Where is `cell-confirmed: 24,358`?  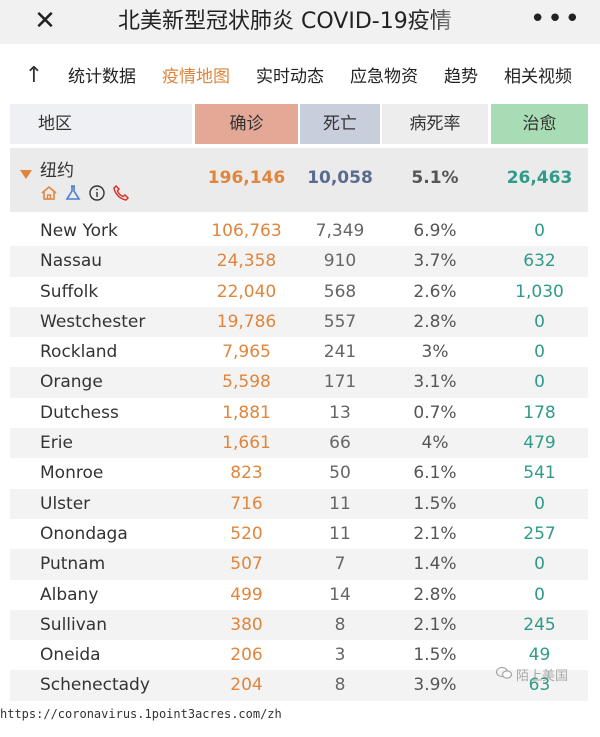 cell-confirmed: 24,358 is located at coordinates (246, 261).